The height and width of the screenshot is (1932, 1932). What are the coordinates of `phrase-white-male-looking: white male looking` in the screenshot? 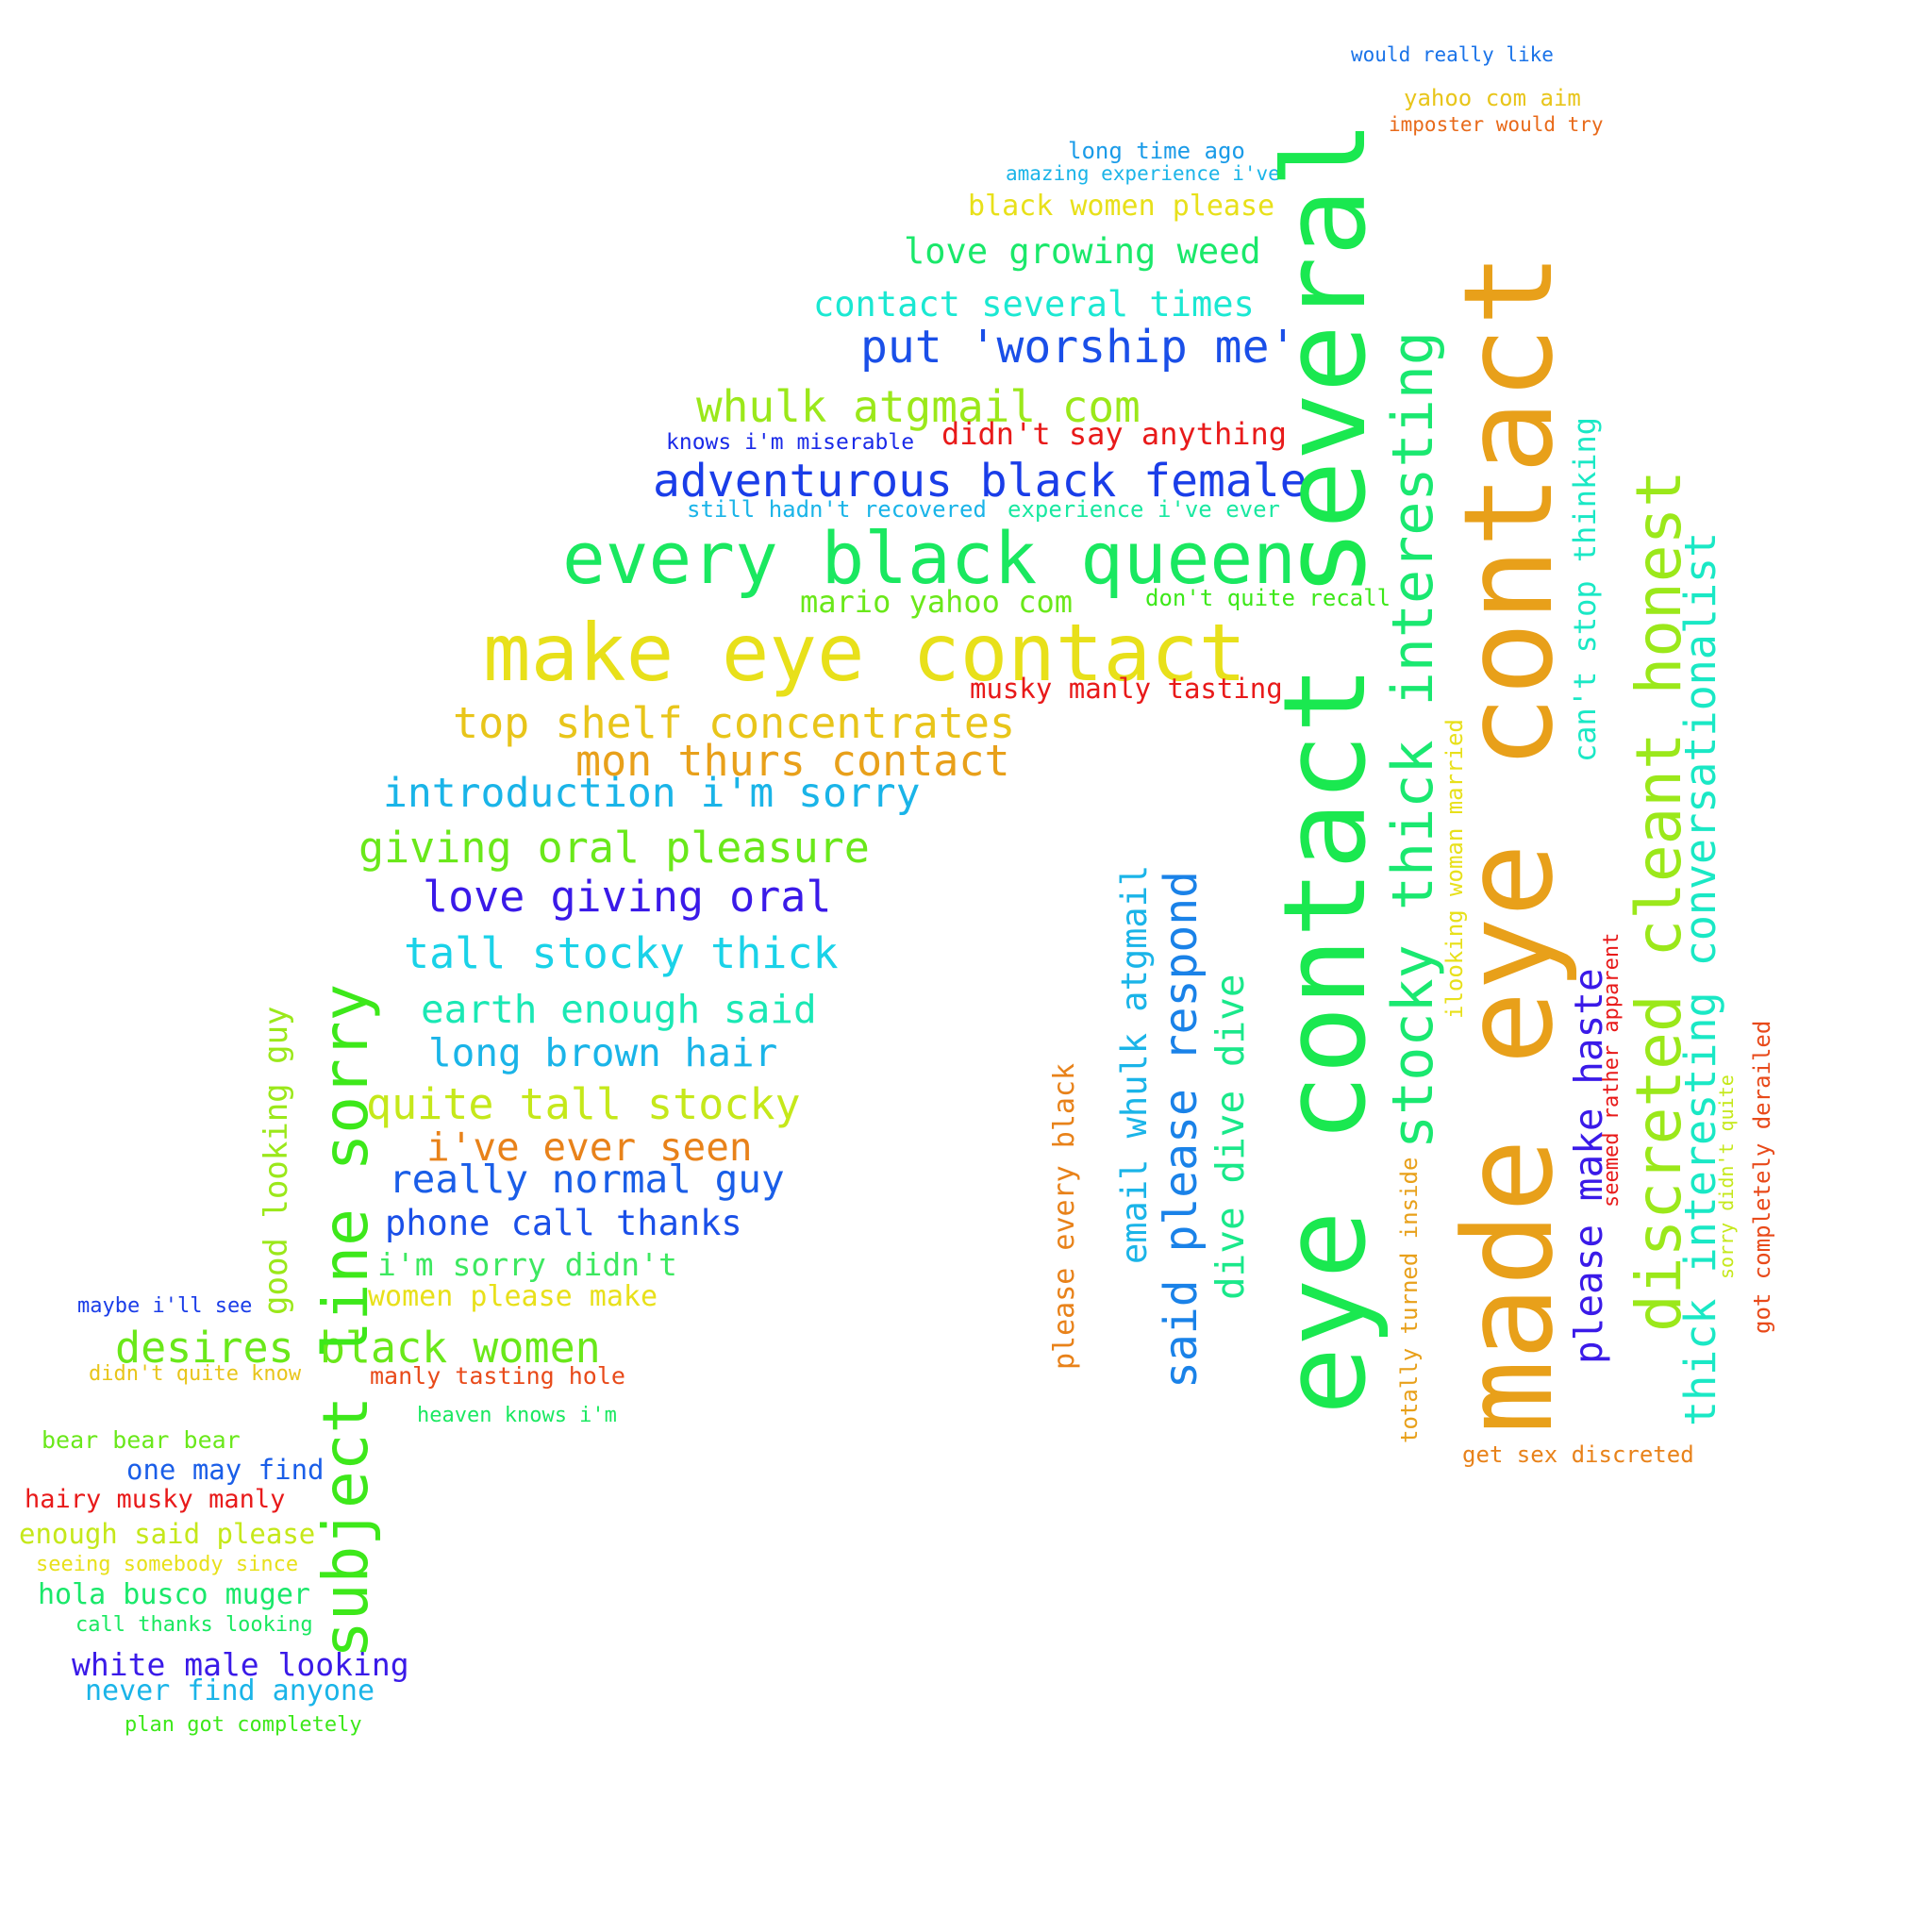 It's located at (240, 1665).